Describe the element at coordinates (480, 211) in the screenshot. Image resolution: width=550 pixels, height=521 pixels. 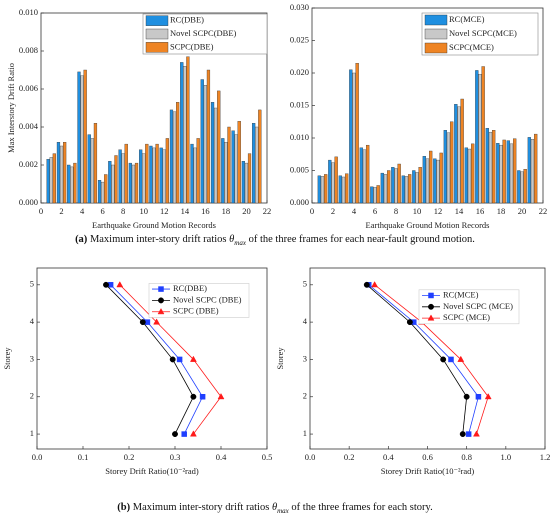
I see `x-tick-label: 16` at that location.